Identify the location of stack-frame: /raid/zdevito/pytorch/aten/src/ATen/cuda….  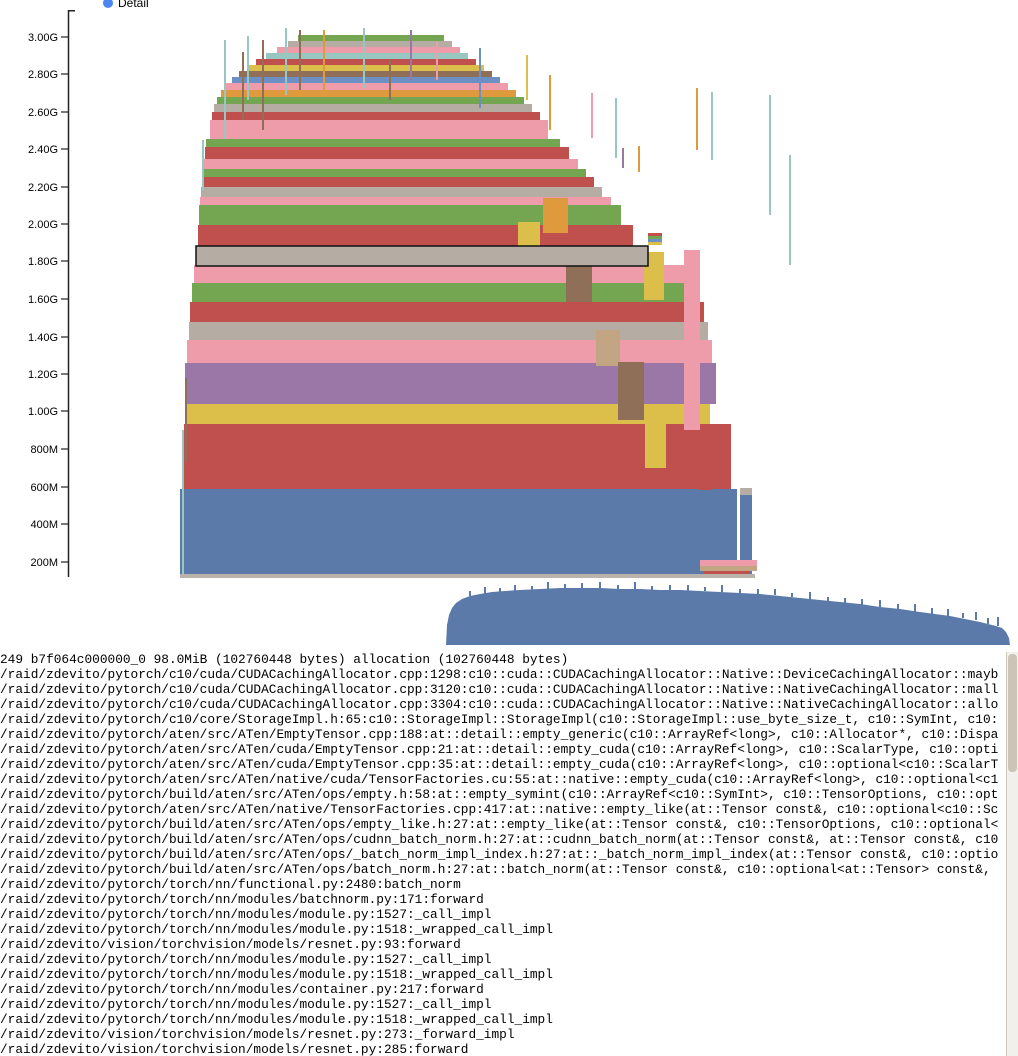
(499, 749).